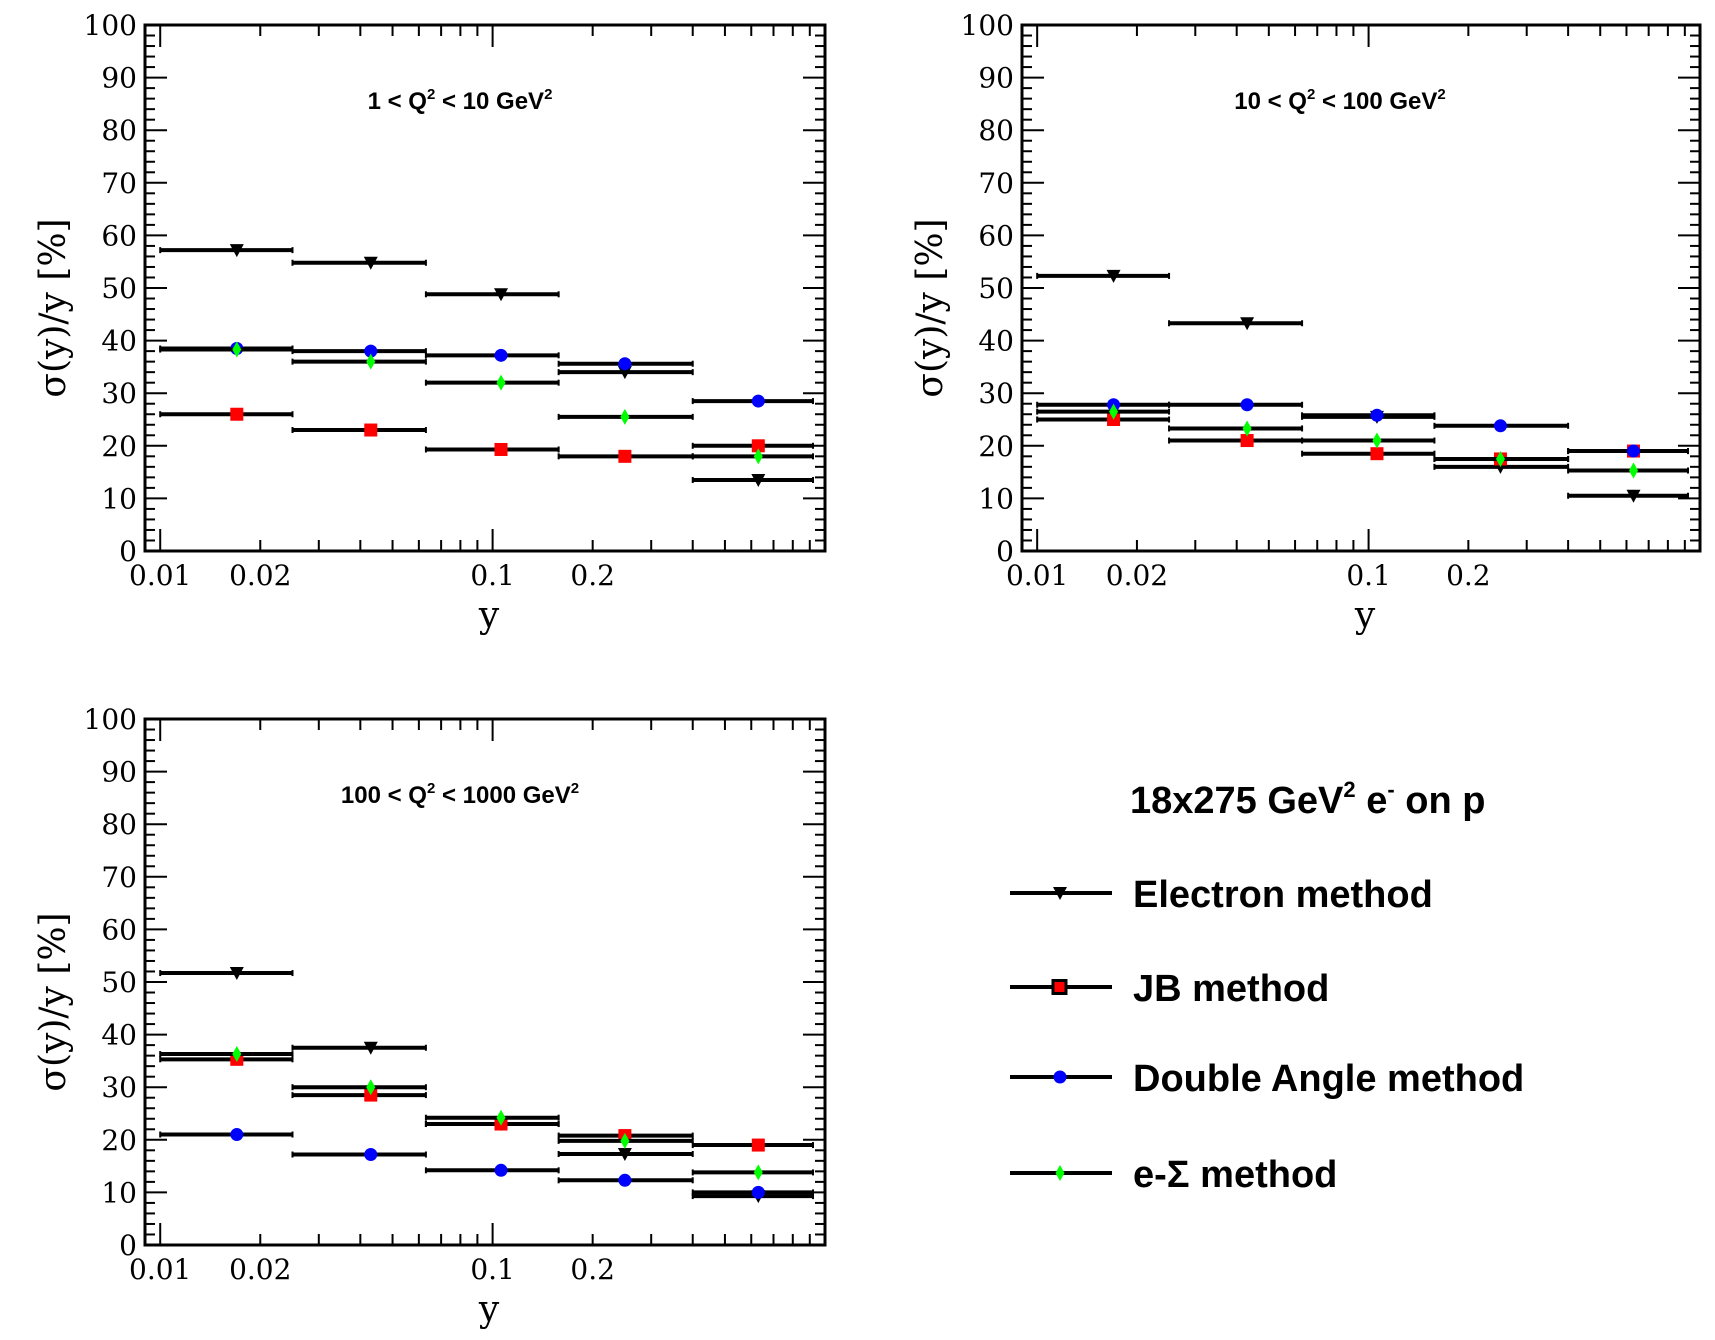 This screenshot has height=1340, width=1715. Describe the element at coordinates (1231, 989) in the screenshot. I see `legend-label: JB method` at that location.